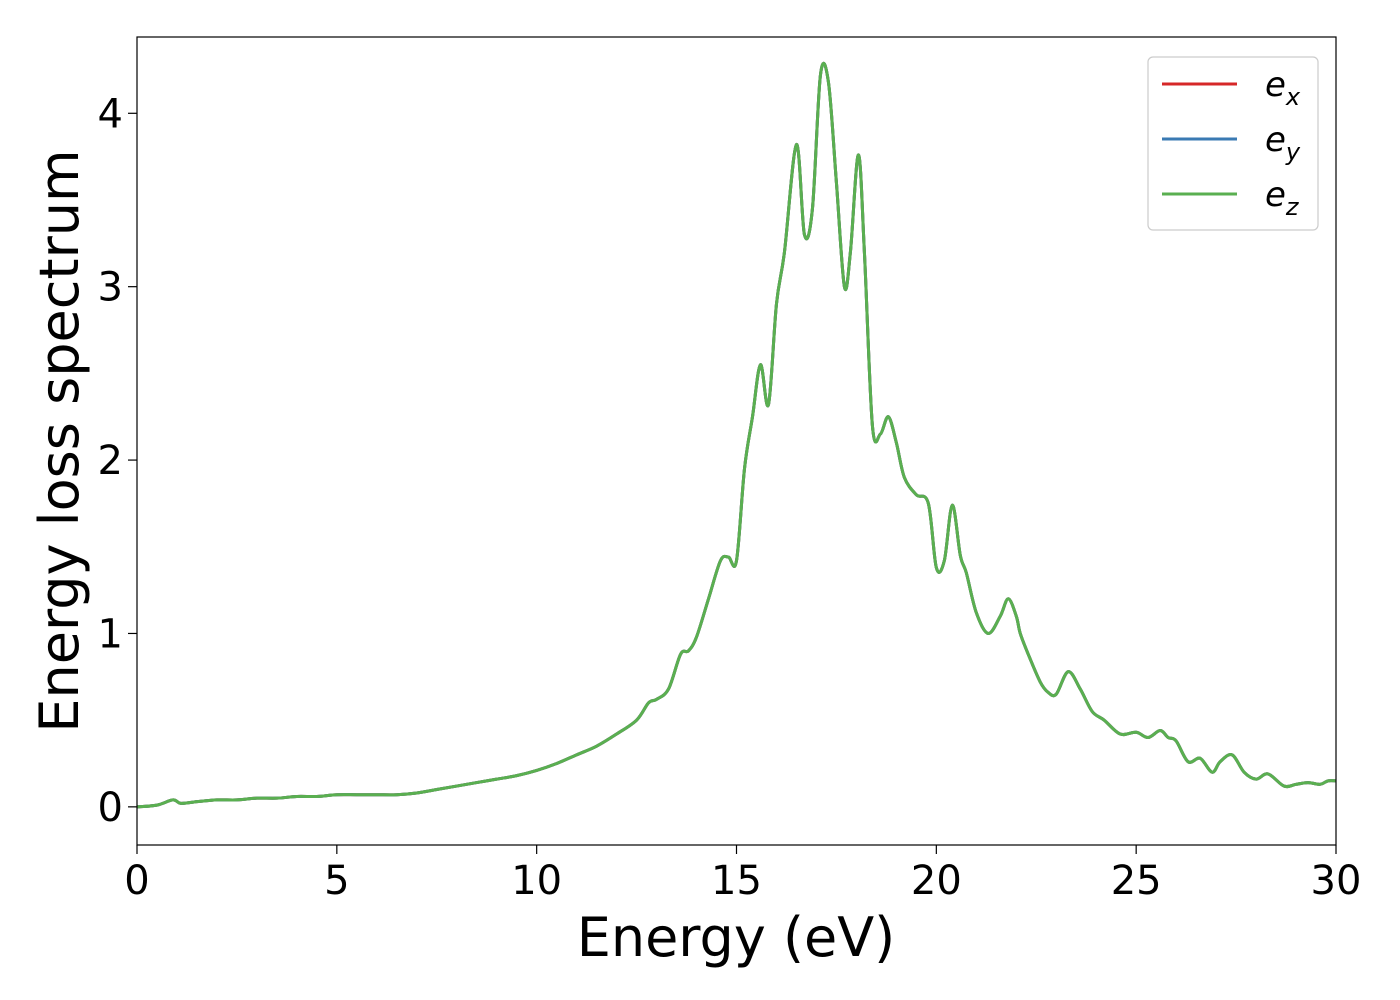  What do you see at coordinates (936, 881) in the screenshot?
I see `x-tick-label: 20` at bounding box center [936, 881].